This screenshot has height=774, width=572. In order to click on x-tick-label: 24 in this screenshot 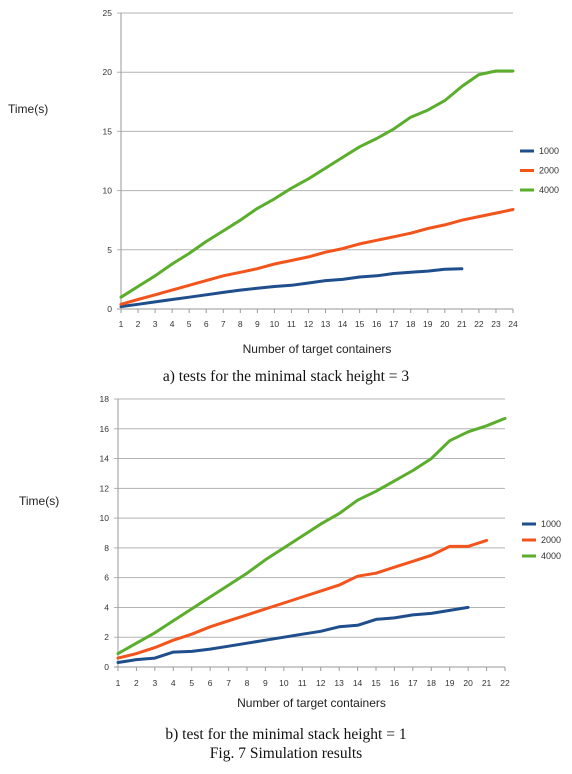, I will do `click(513, 324)`.